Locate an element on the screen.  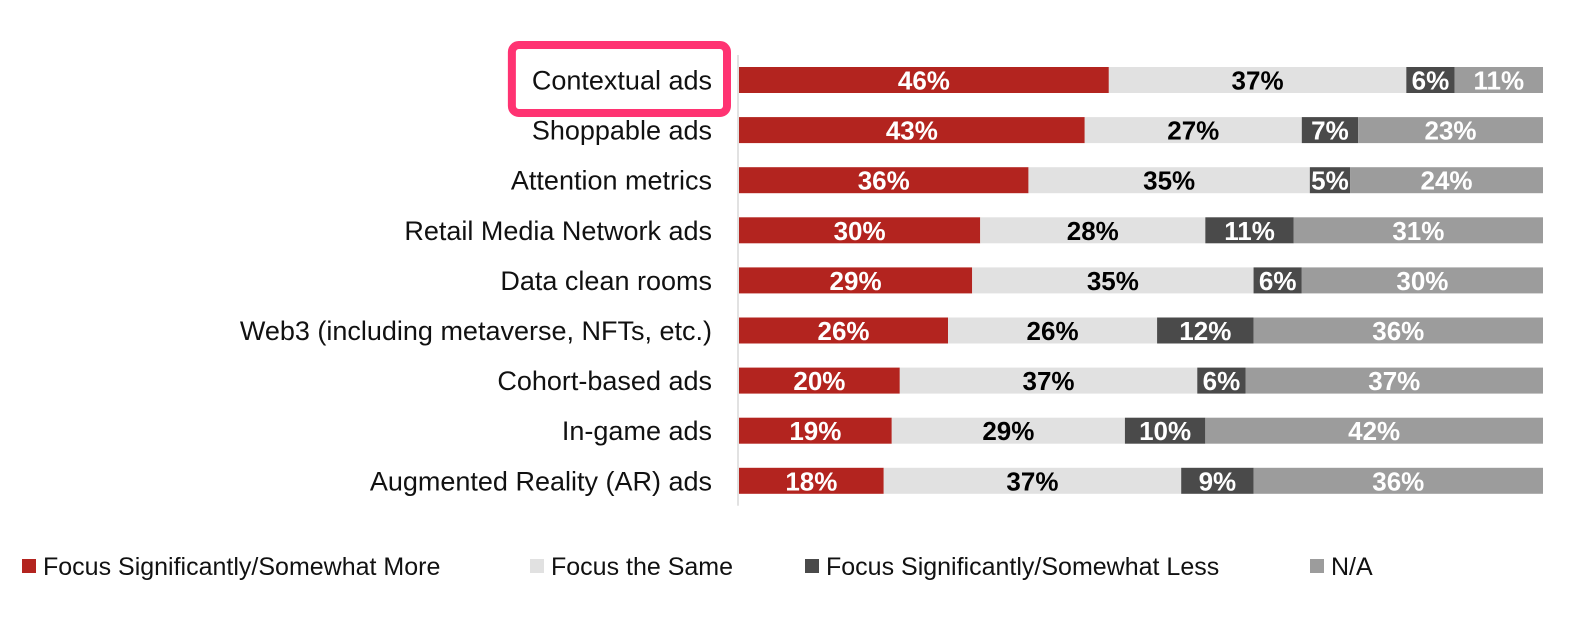
data-label-n-a-shoppable-ads: 23% is located at coordinates (1451, 131).